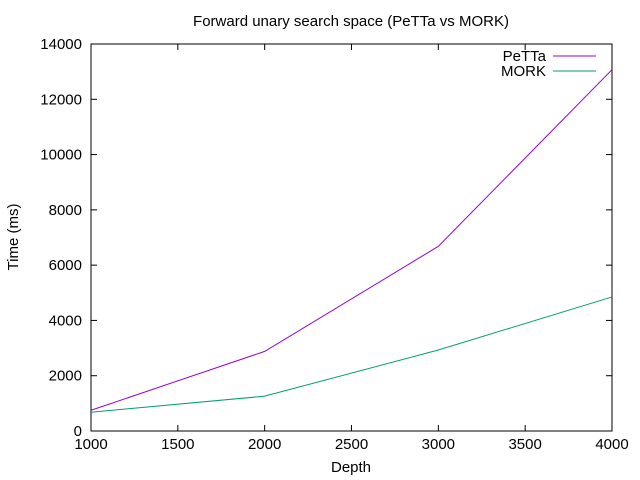 The width and height of the screenshot is (640, 480). What do you see at coordinates (65, 265) in the screenshot?
I see `y-tick-label: 6000` at bounding box center [65, 265].